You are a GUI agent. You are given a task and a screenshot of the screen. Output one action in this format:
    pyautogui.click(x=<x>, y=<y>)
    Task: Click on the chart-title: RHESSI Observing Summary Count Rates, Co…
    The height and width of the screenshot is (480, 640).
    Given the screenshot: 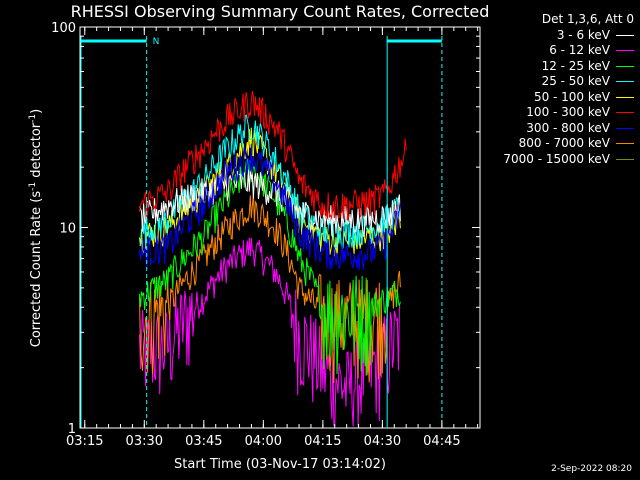 What is the action you would take?
    pyautogui.click(x=280, y=11)
    